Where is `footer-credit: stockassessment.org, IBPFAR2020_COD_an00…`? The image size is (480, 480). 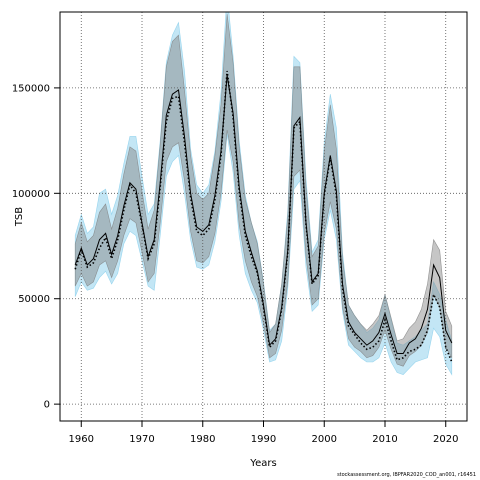 footer-credit: stockassessment.org, IBPFAR2020_COD_an00… is located at coordinates (406, 475).